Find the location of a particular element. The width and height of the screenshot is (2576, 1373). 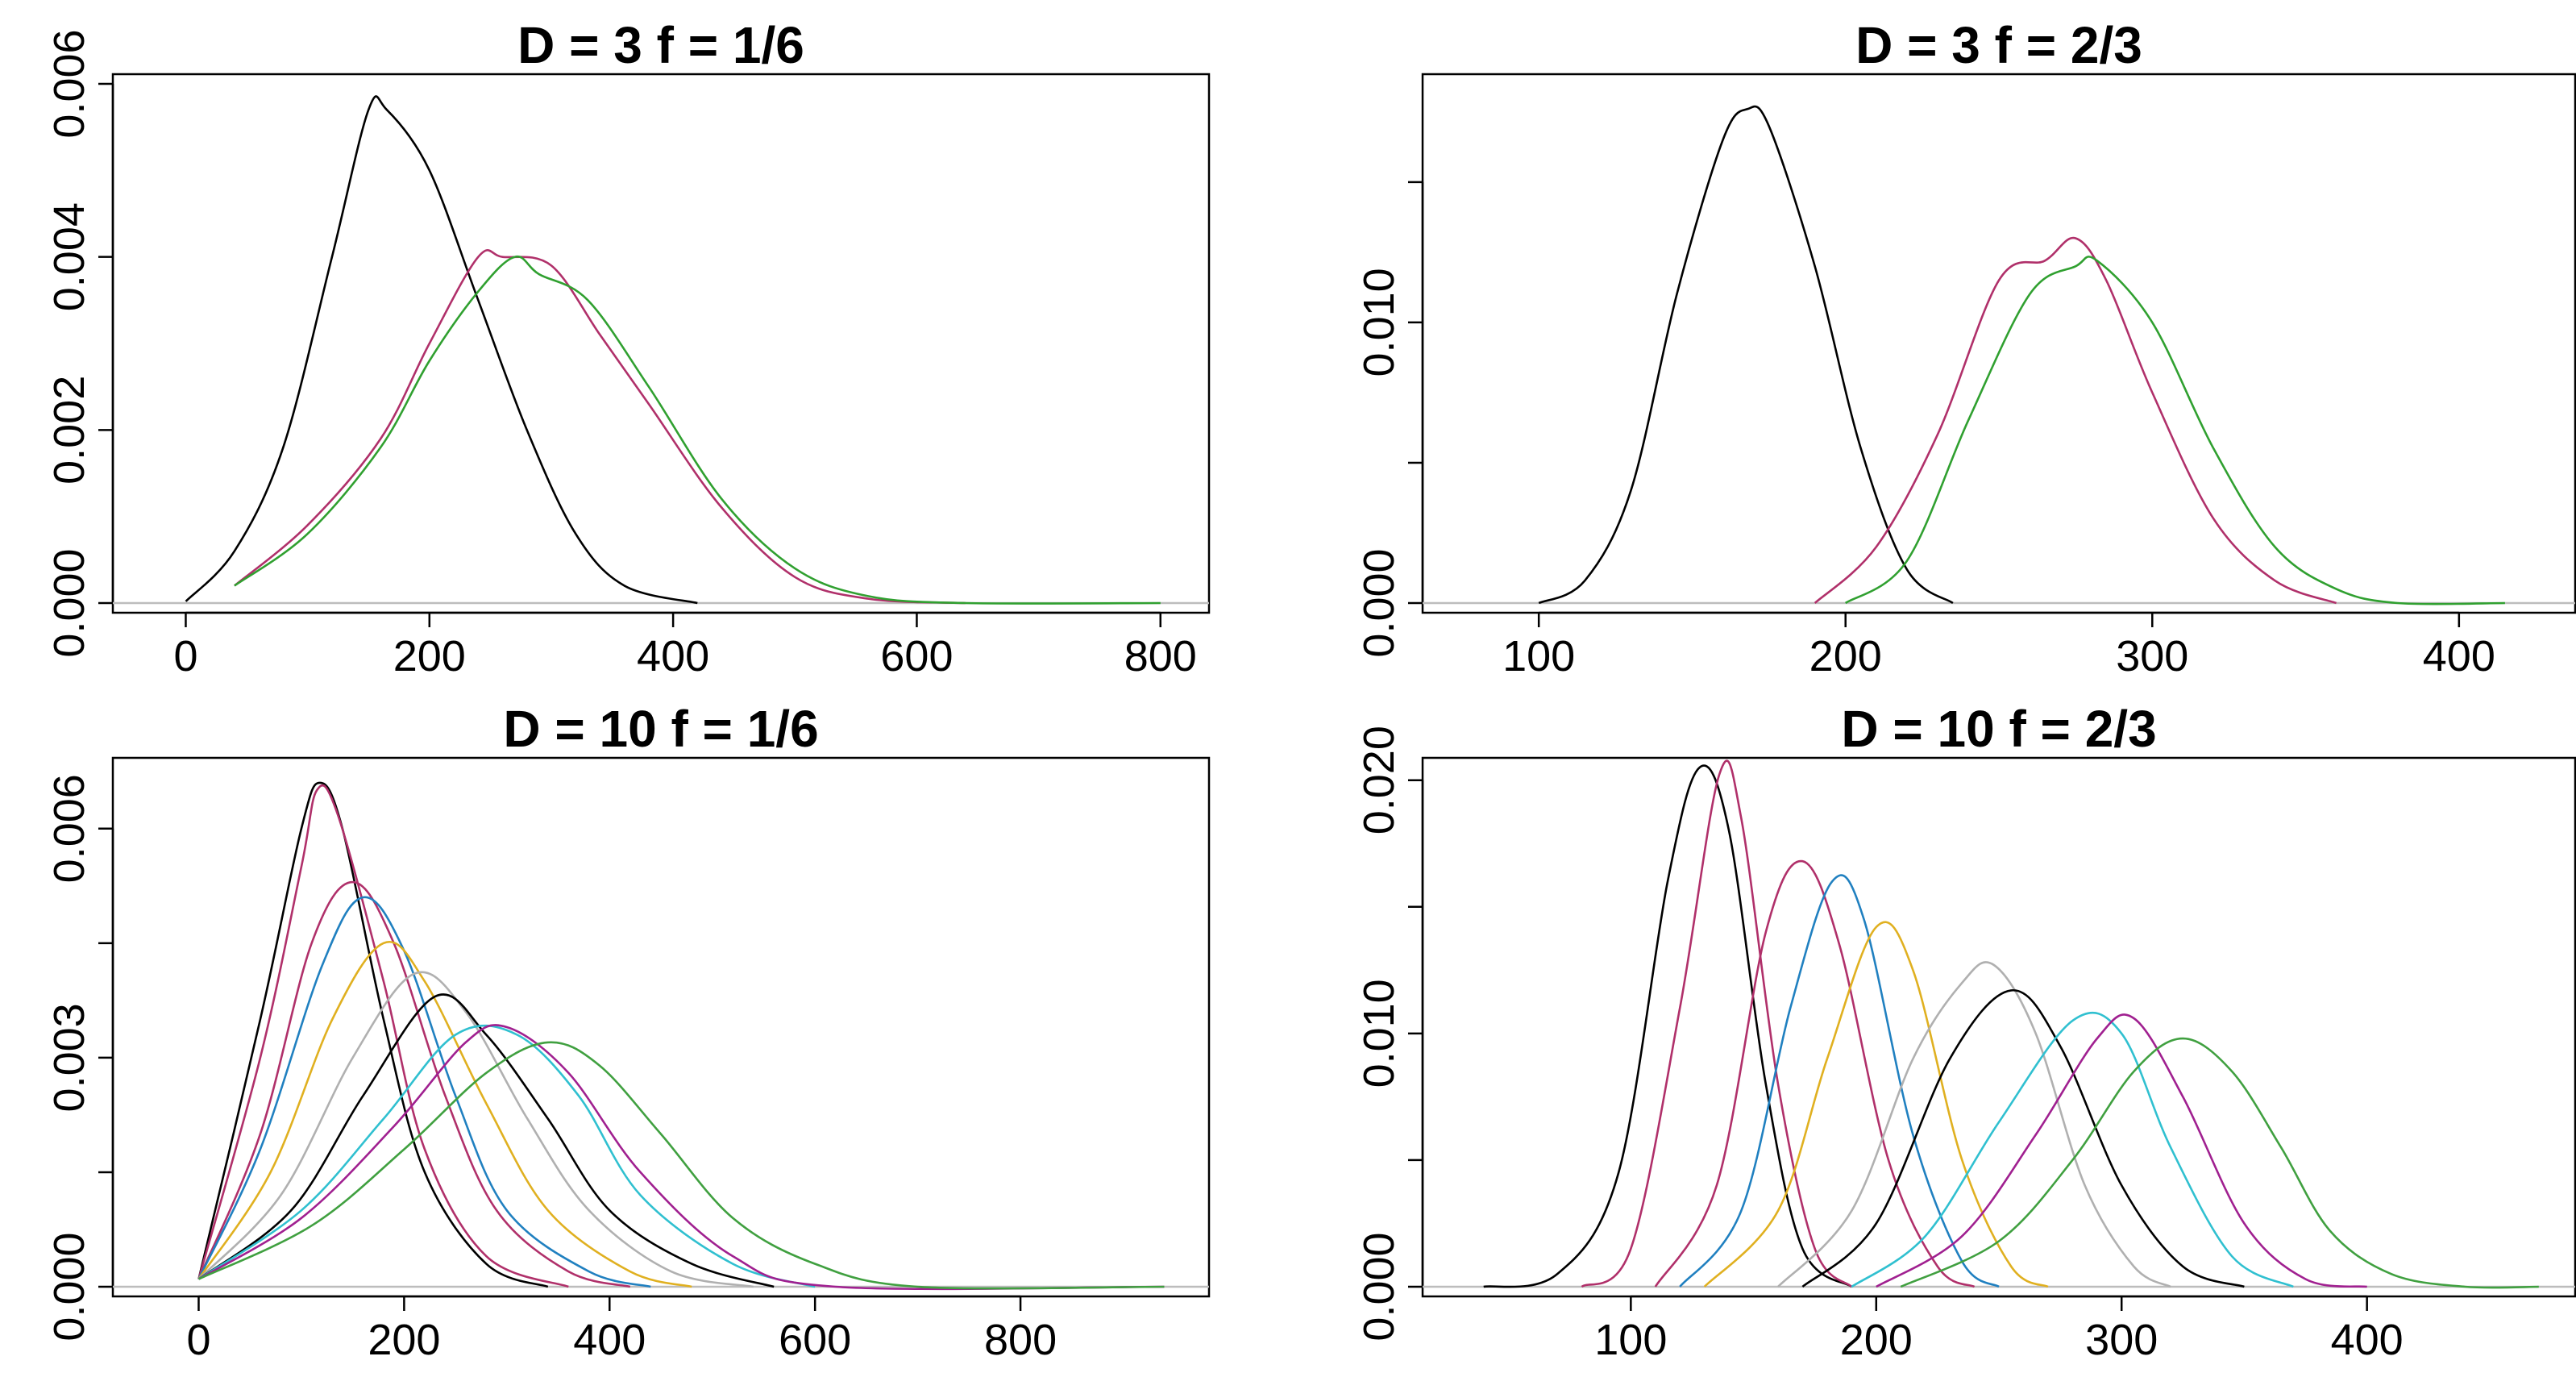

panel-title: D = 3 f = 2/3 is located at coordinates (1998, 45).